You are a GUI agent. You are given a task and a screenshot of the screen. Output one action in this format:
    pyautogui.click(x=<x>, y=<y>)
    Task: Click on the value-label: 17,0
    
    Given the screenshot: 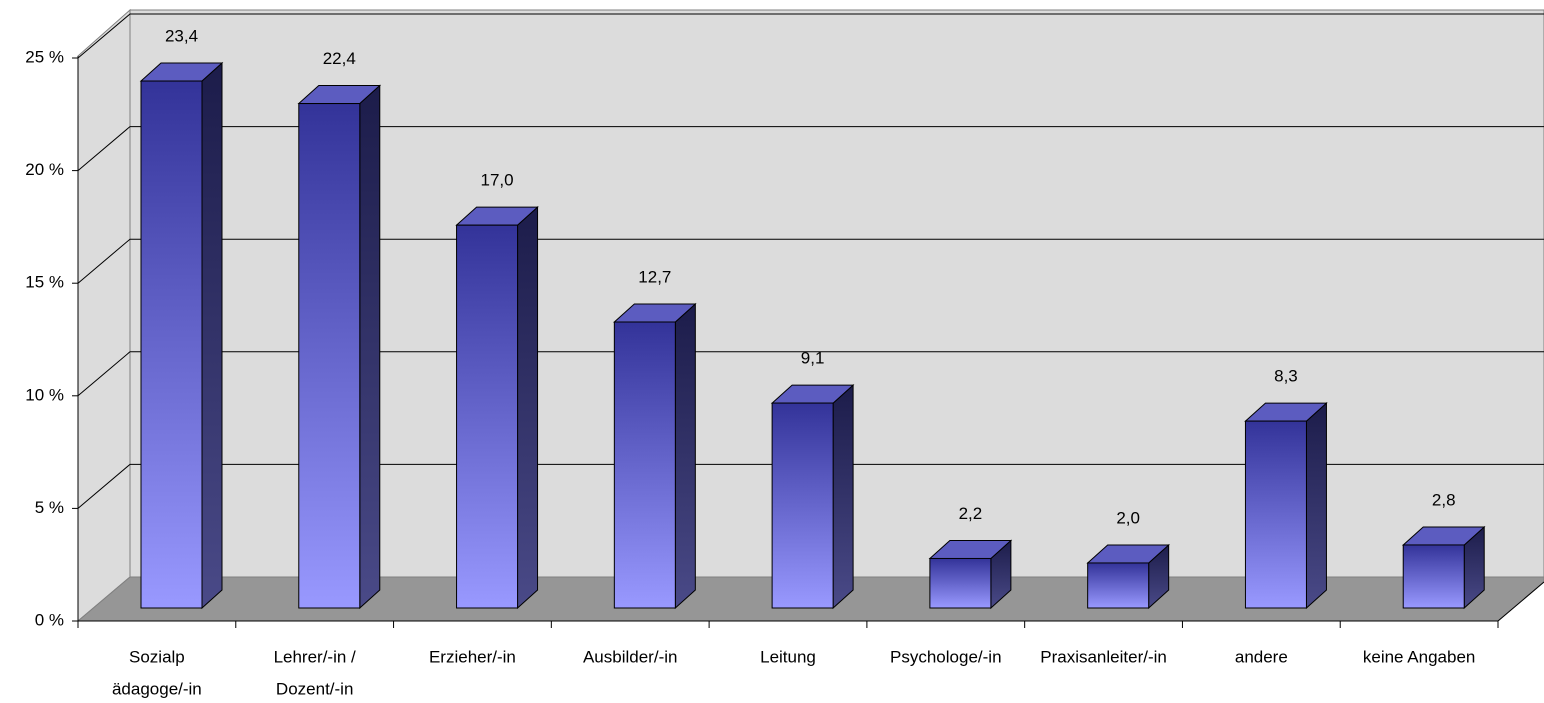 What is the action you would take?
    pyautogui.click(x=497, y=180)
    